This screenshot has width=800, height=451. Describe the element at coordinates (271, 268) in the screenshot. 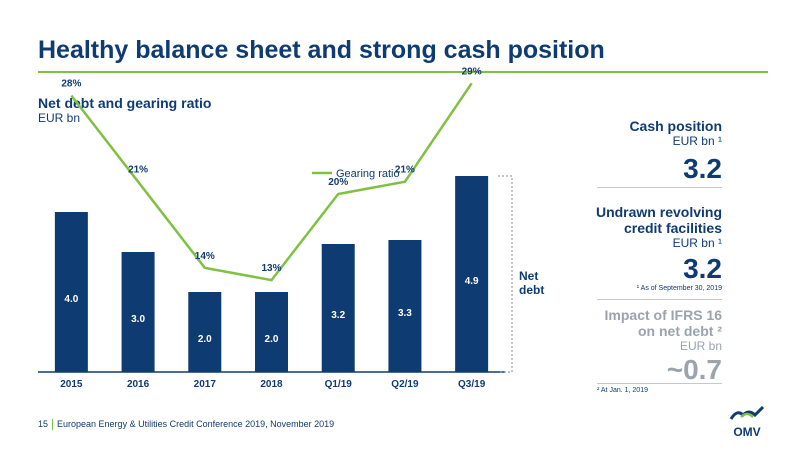

I see `gearing-value-label: 13%` at that location.